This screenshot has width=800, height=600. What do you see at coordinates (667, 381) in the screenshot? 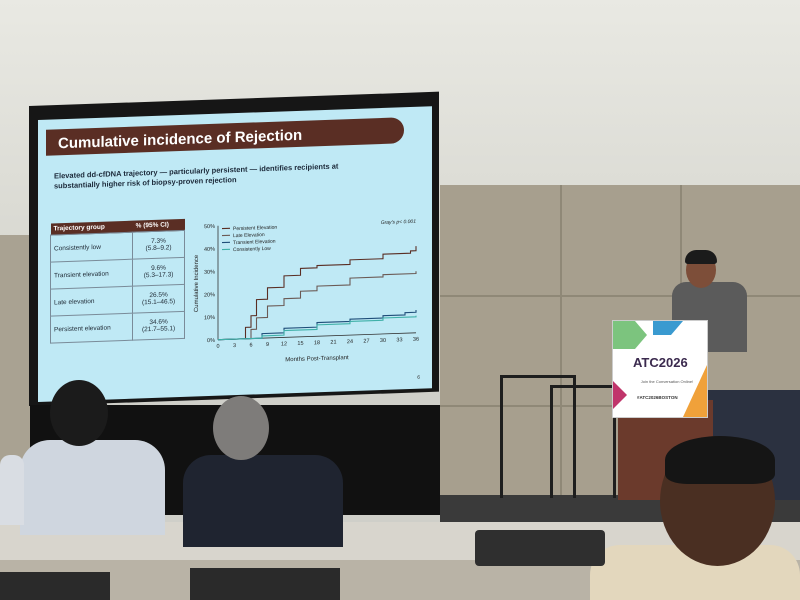
I see `sign-tagline: Join the Conversation Online!` at bounding box center [667, 381].